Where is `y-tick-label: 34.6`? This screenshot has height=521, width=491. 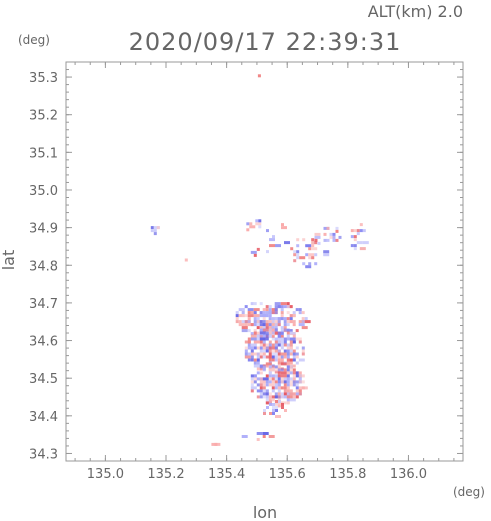 y-tick-label: 34.6 is located at coordinates (43, 342).